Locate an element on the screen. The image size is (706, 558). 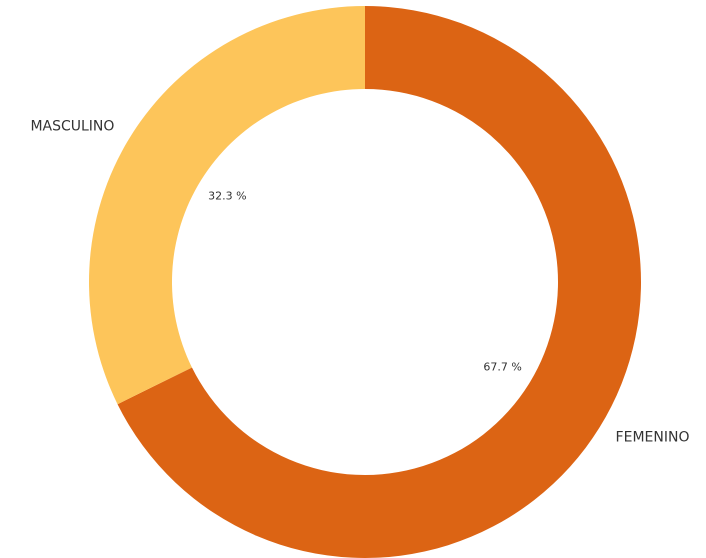
value-label: 67.7 % is located at coordinates (502, 367).